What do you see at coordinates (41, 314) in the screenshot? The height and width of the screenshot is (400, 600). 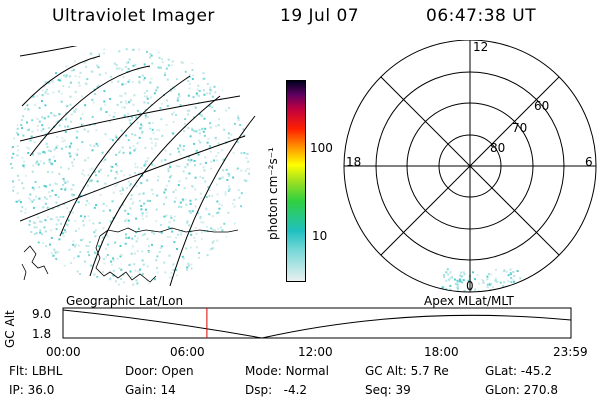 I see `timeline-y-tick-max: 9.0` at bounding box center [41, 314].